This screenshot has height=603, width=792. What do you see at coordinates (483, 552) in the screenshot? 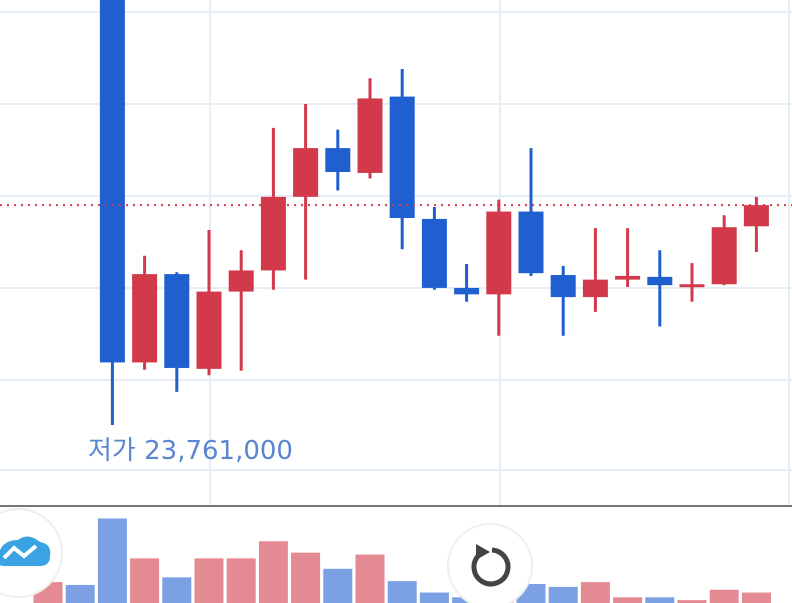
I see `refresh-arrow` at bounding box center [483, 552].